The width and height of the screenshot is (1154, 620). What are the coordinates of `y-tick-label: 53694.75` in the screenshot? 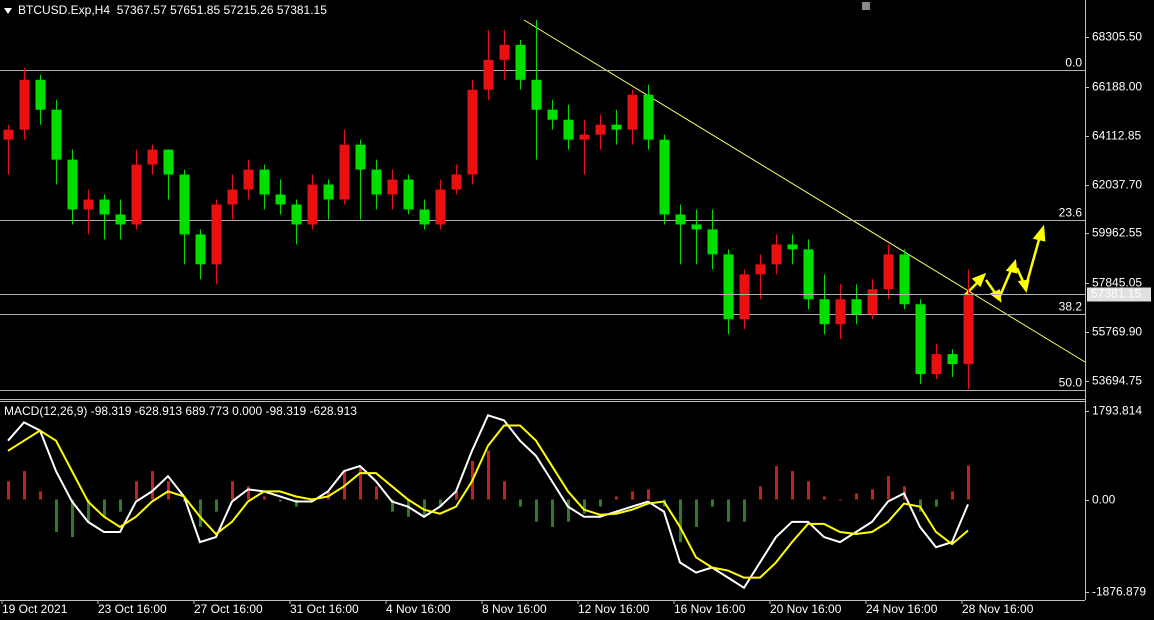 It's located at (1117, 381).